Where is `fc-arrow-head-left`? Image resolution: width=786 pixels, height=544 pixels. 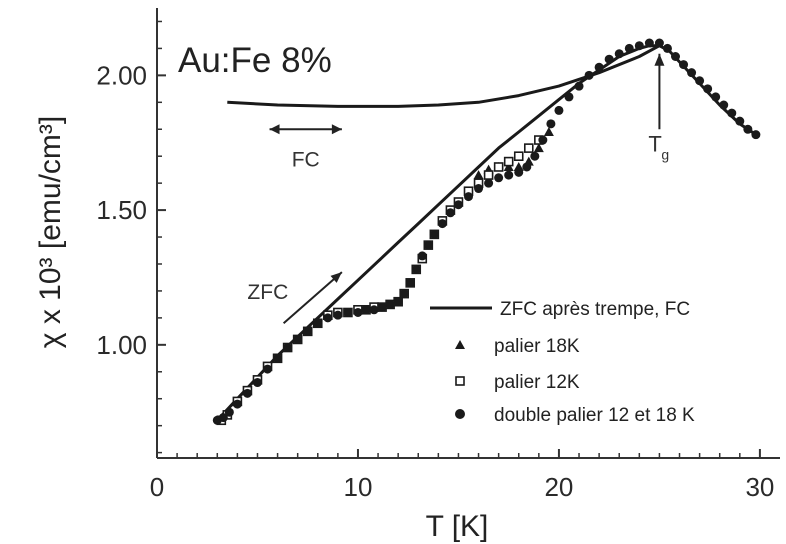 fc-arrow-head-left is located at coordinates (274, 129).